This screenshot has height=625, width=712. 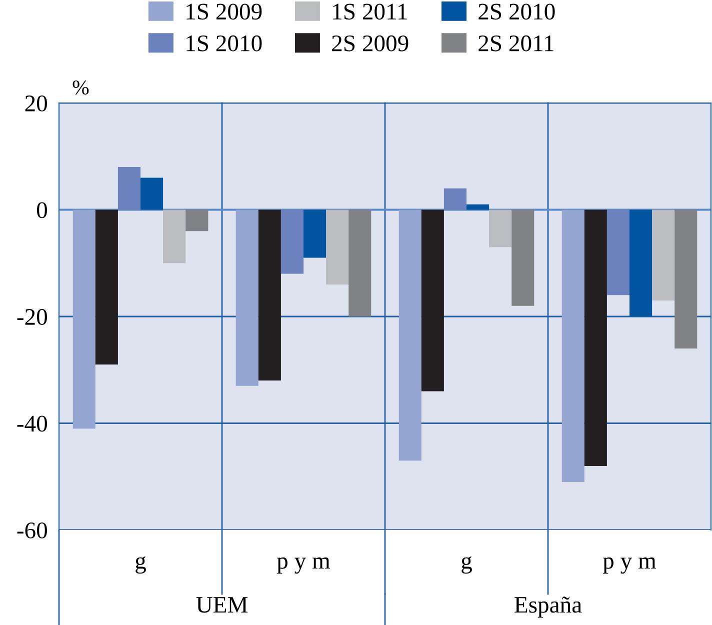 What do you see at coordinates (36, 103) in the screenshot?
I see `y-tick-label: 20` at bounding box center [36, 103].